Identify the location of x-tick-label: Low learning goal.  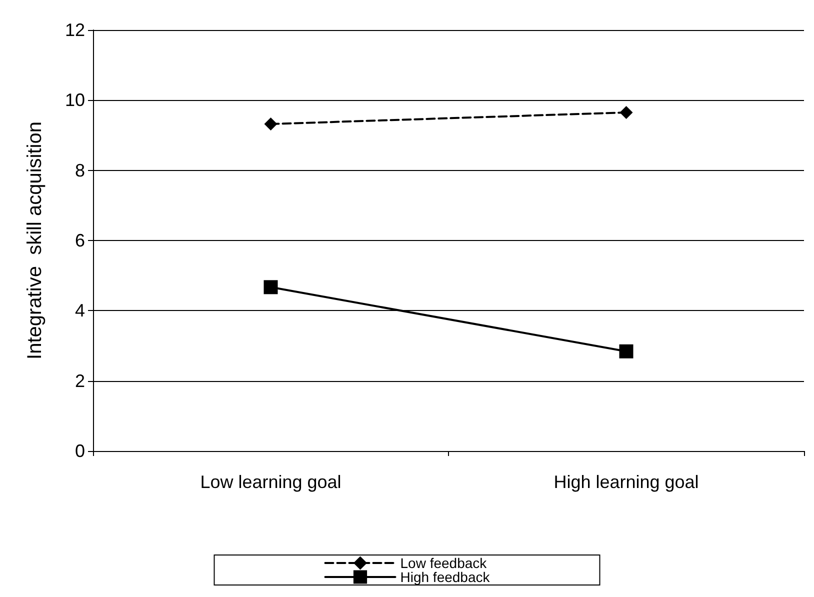
(271, 482).